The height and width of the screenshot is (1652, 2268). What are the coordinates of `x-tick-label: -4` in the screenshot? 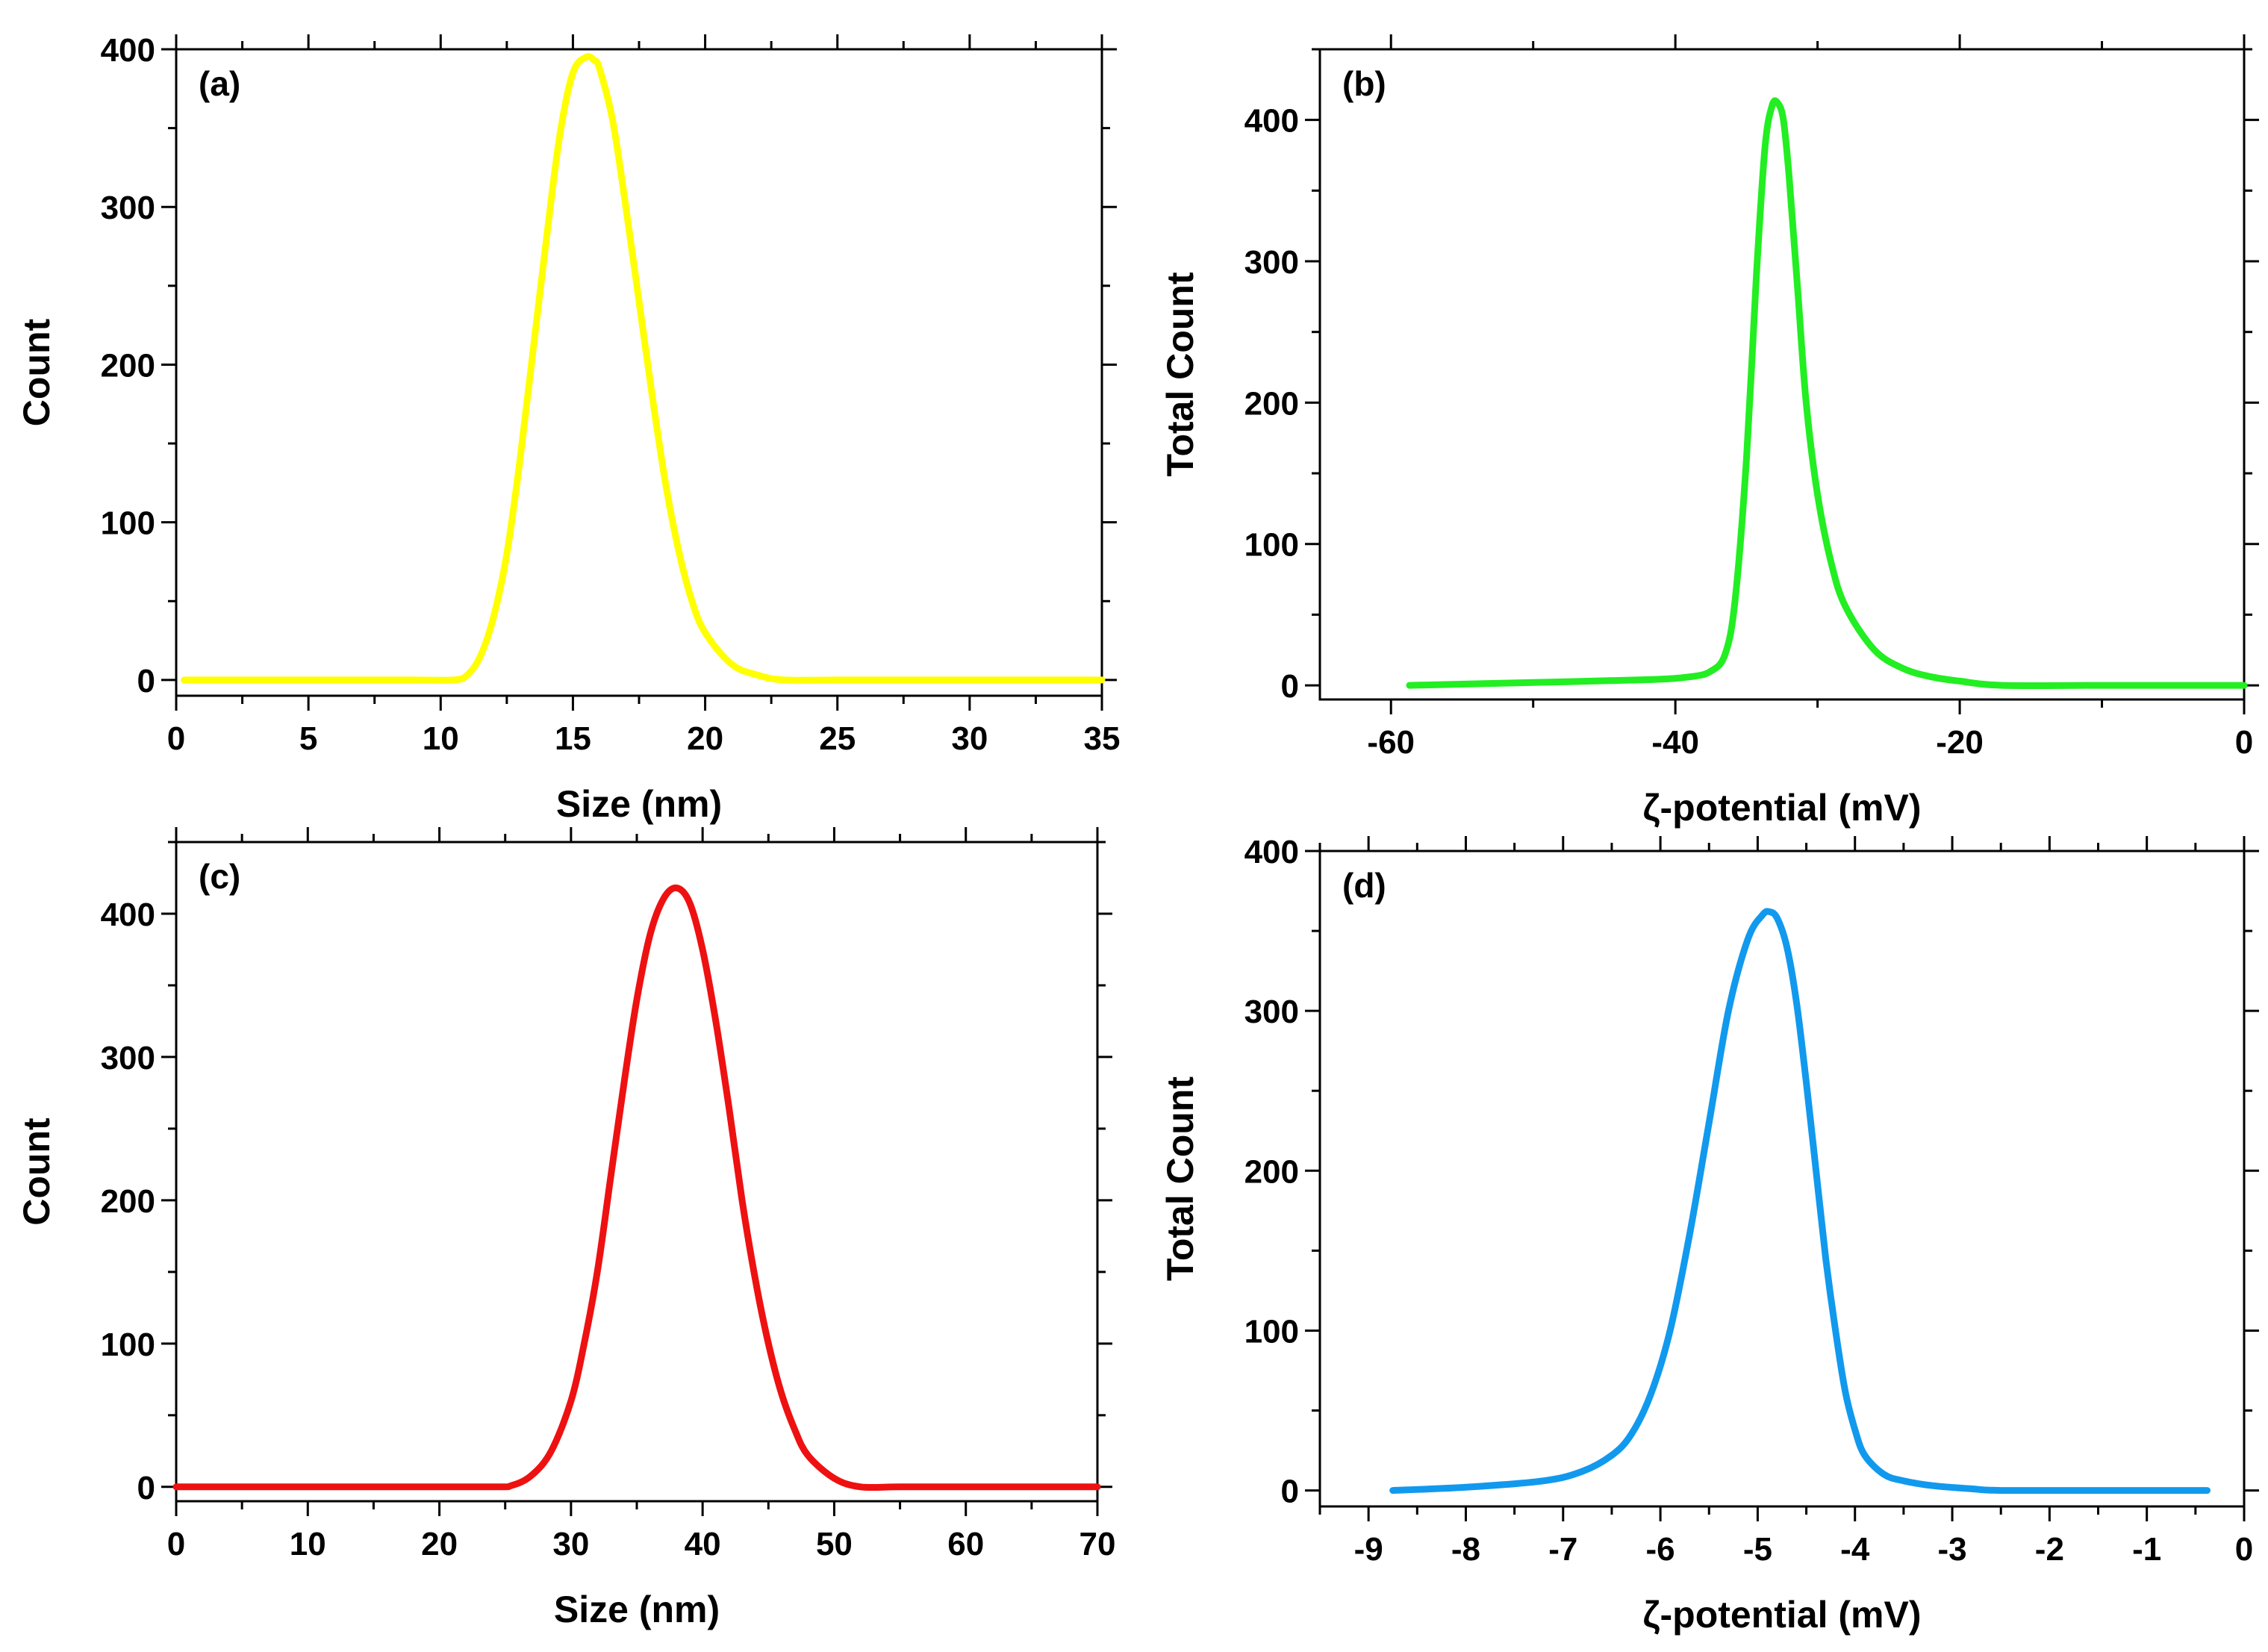 It's located at (1855, 1550).